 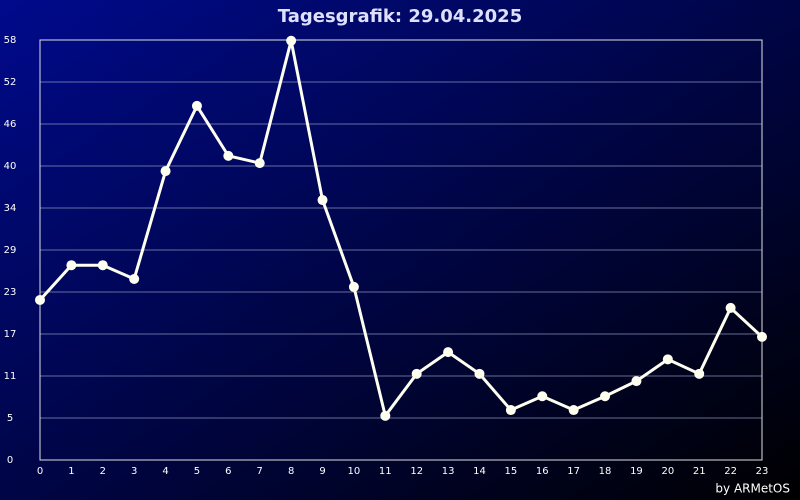 What do you see at coordinates (605, 471) in the screenshot?
I see `x-tick-label: 18` at bounding box center [605, 471].